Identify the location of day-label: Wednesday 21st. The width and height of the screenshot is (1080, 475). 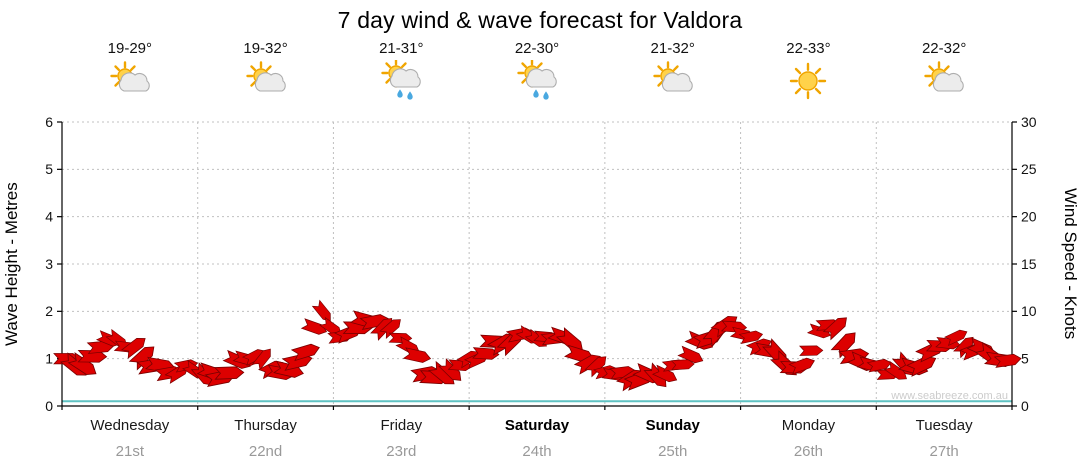
(130, 438).